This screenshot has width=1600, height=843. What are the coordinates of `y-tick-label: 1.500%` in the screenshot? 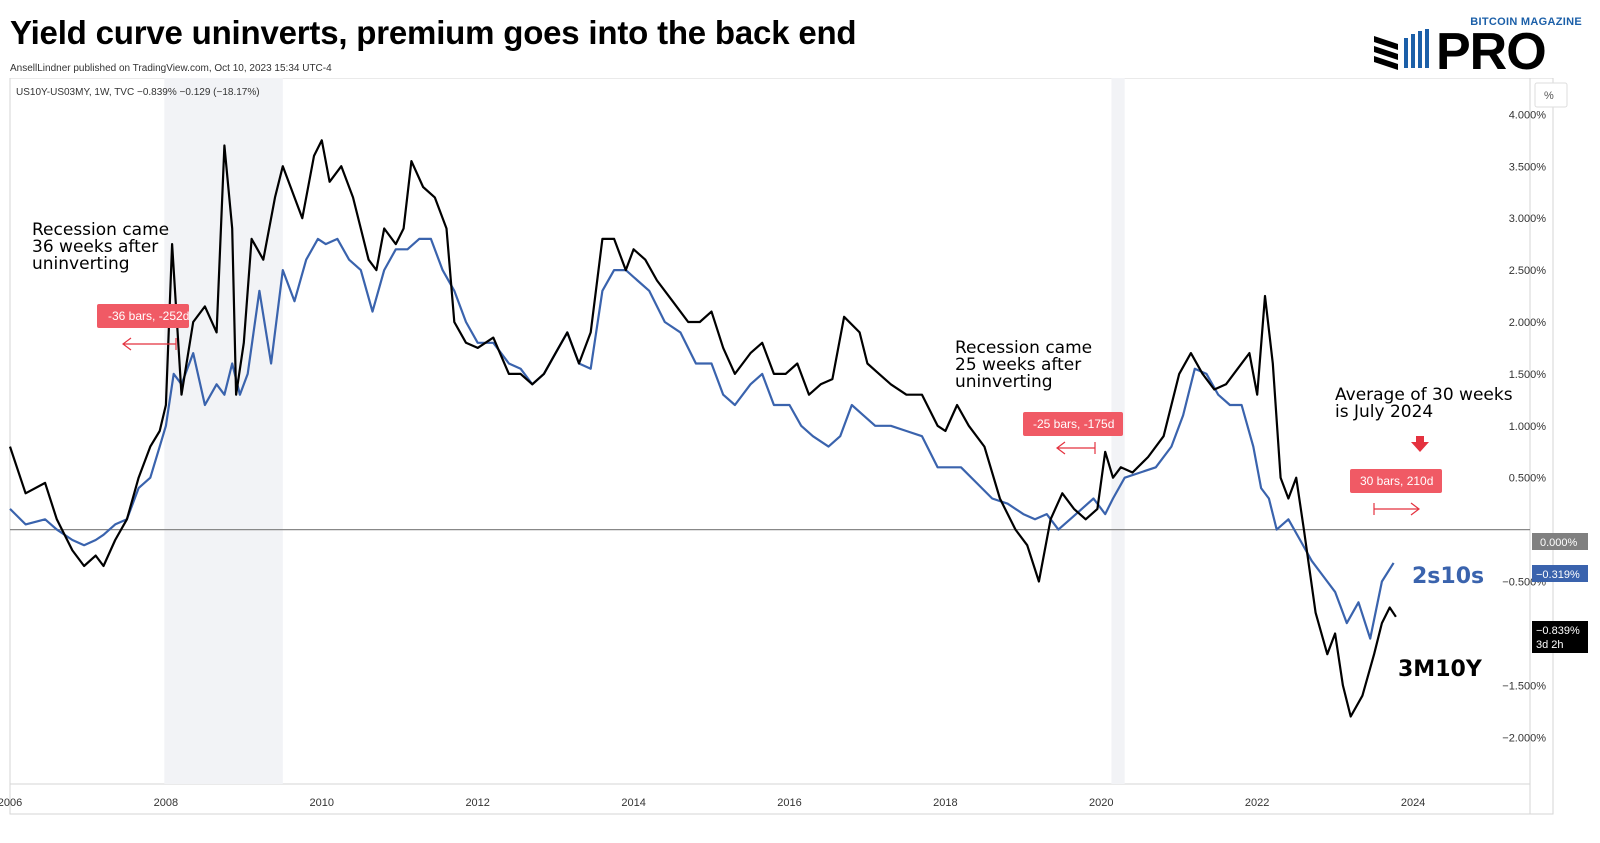 It's located at (1528, 375).